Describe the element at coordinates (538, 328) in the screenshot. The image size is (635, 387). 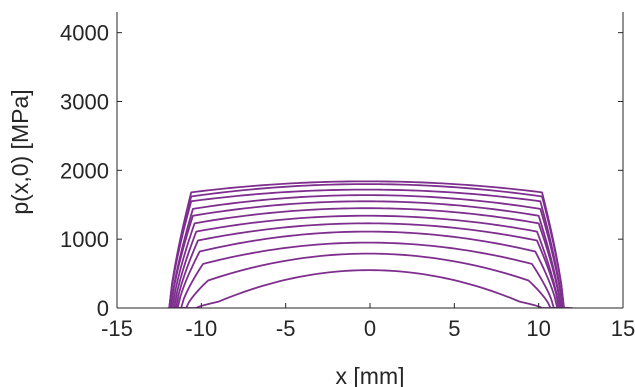
I see `x-tick-label: 10` at that location.